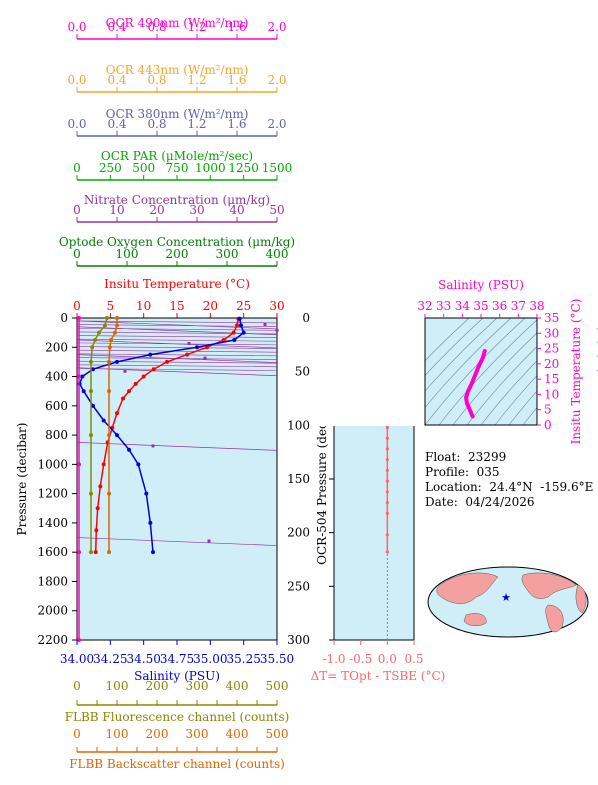 This screenshot has width=598, height=785. What do you see at coordinates (197, 734) in the screenshot?
I see `backscatter-tick-label: 300` at bounding box center [197, 734].